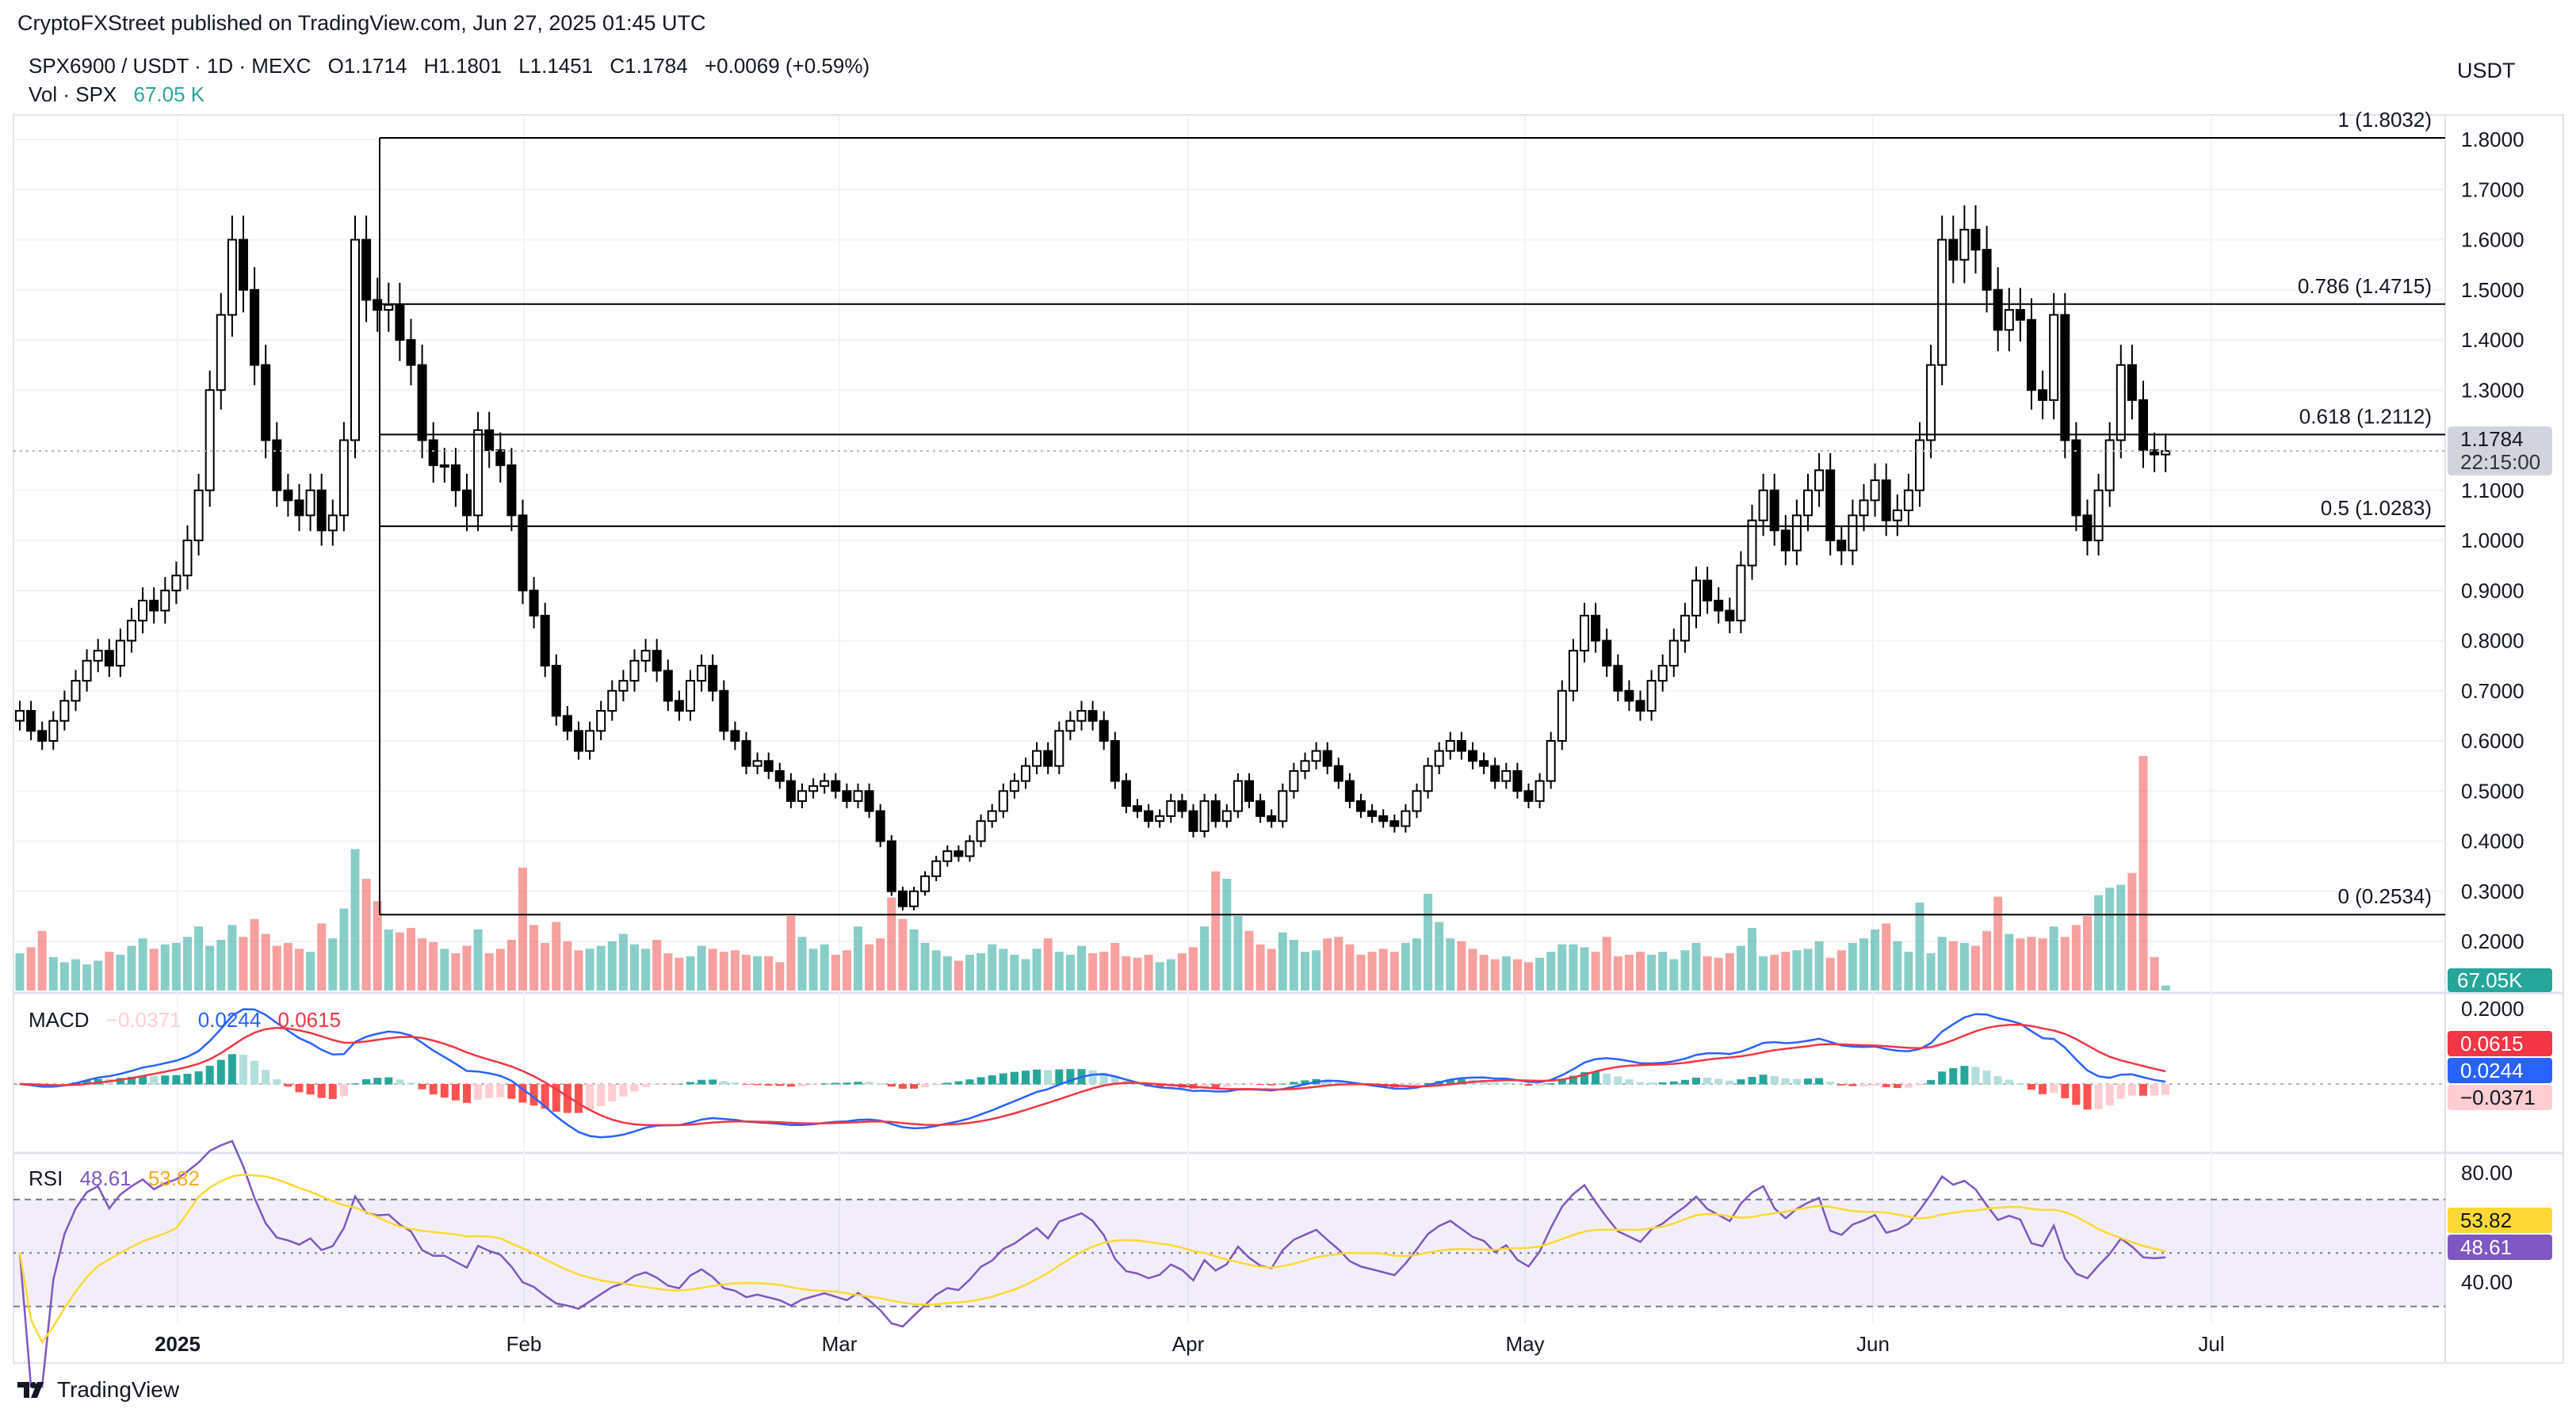  Describe the element at coordinates (2486, 71) in the screenshot. I see `currency-label: USDT` at that location.